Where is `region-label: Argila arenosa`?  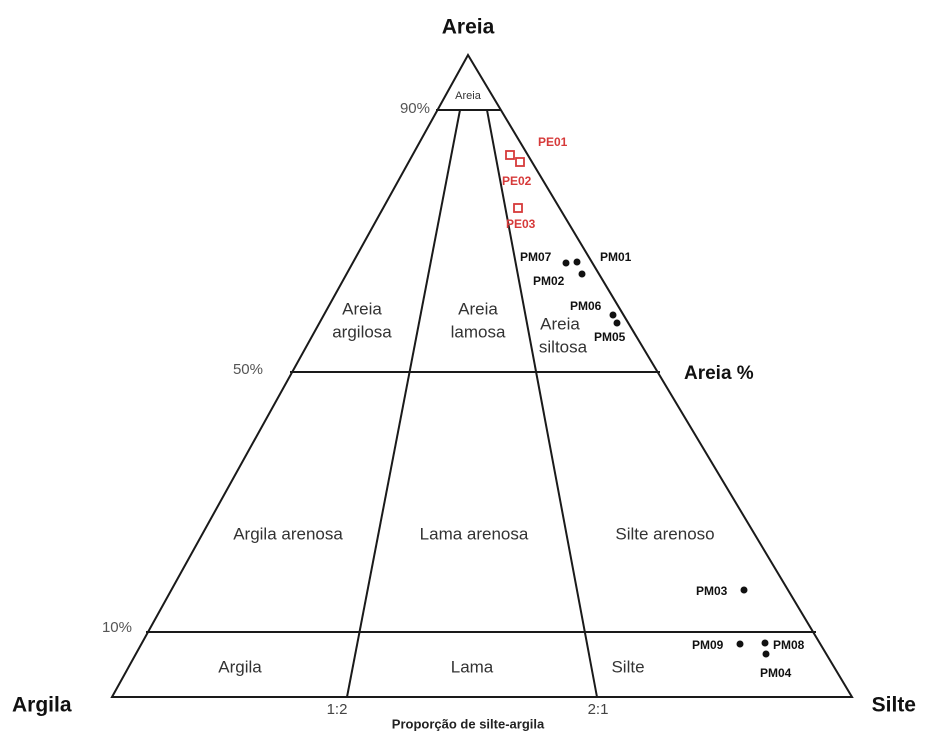 region-label: Argila arenosa is located at coordinates (288, 533).